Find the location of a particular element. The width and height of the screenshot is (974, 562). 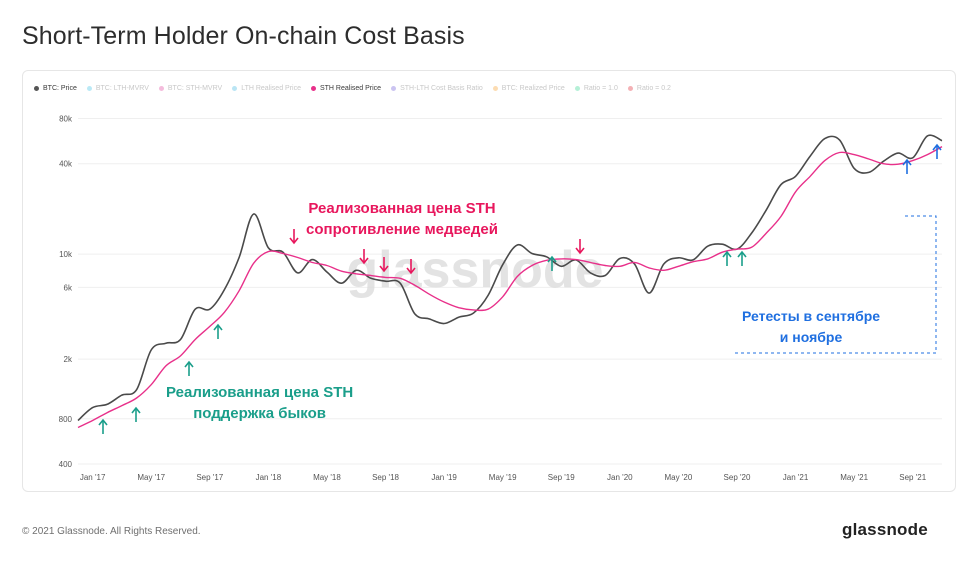

legend-item: Ratio = 1.0 is located at coordinates (596, 88).